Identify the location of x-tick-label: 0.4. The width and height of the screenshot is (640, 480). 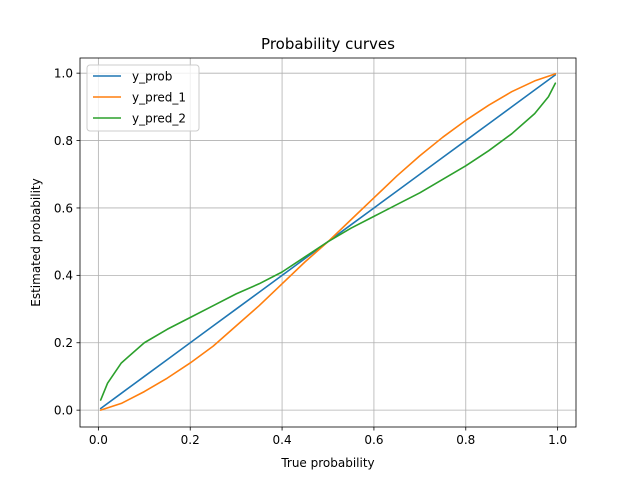
(282, 440).